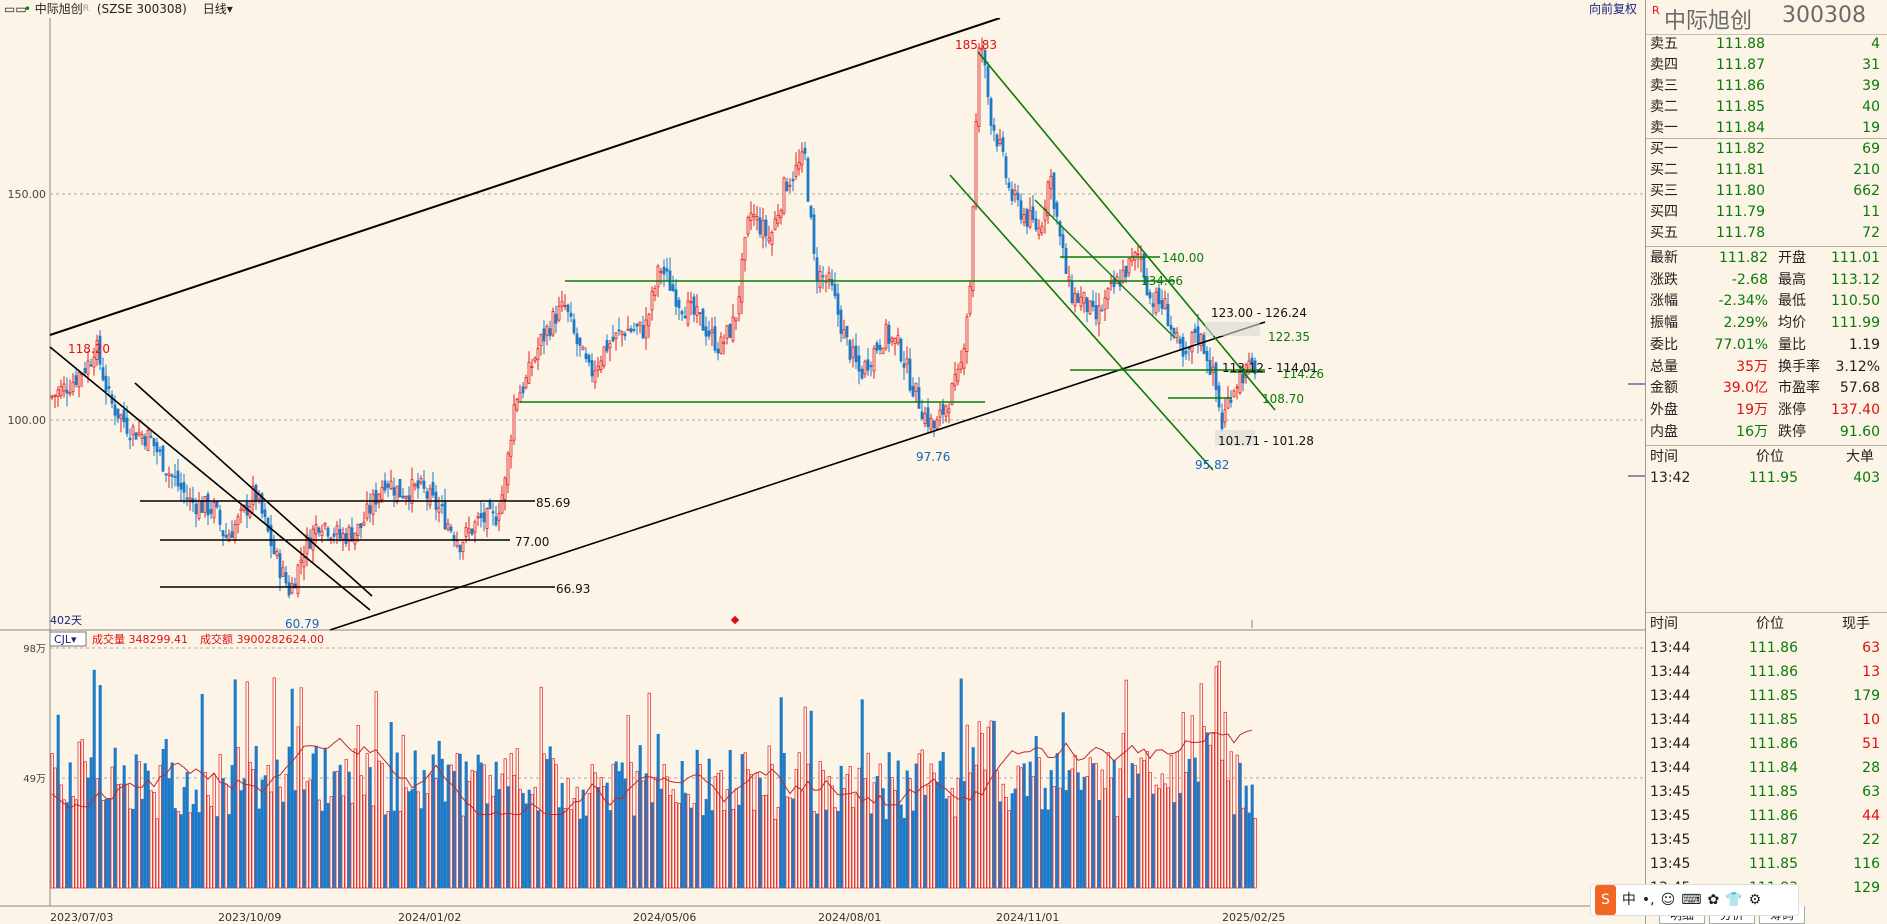 Image resolution: width=1887 pixels, height=924 pixels. Describe the element at coordinates (1766, 720) in the screenshot. I see `tick-row: 13:44 111.85 10` at that location.